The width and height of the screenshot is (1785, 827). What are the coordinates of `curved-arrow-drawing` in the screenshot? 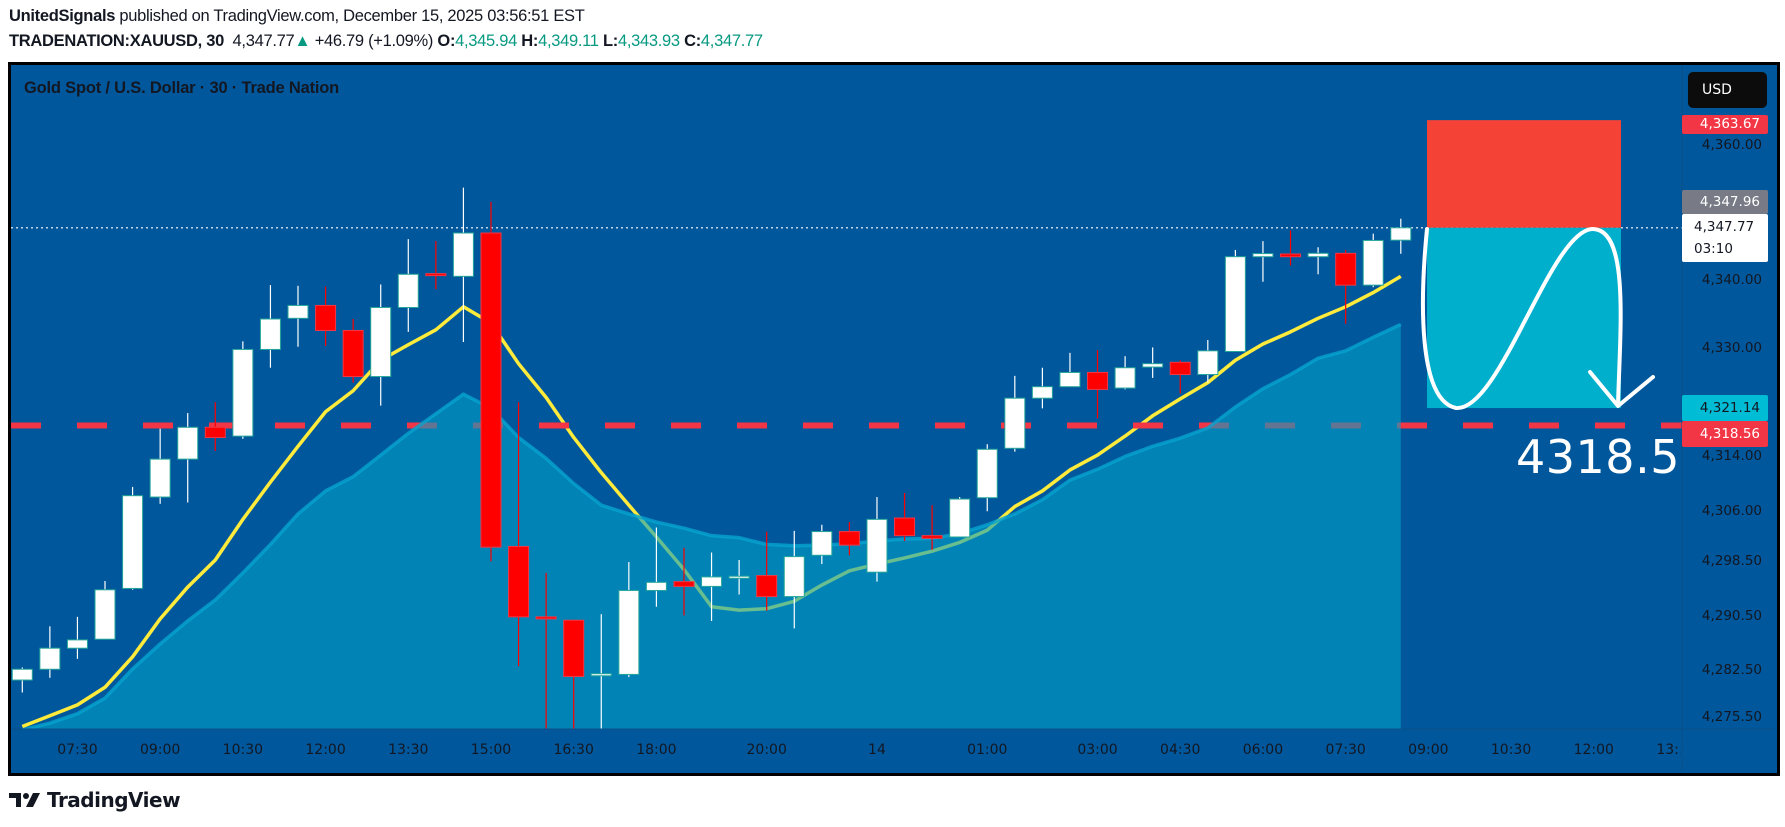 It's located at (1521, 318).